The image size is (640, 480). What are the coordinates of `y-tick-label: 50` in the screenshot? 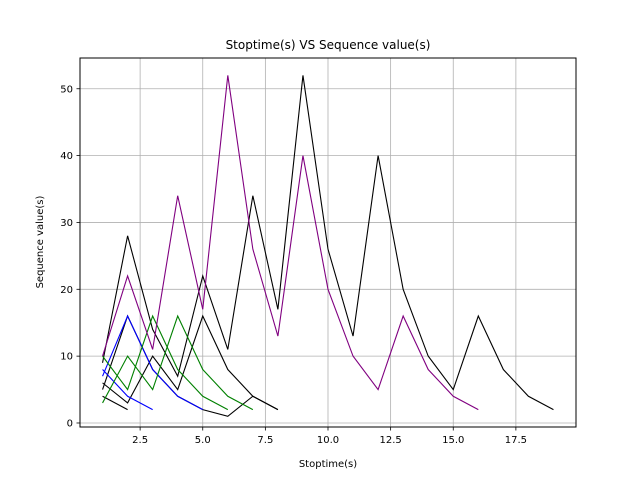 It's located at (66, 89).